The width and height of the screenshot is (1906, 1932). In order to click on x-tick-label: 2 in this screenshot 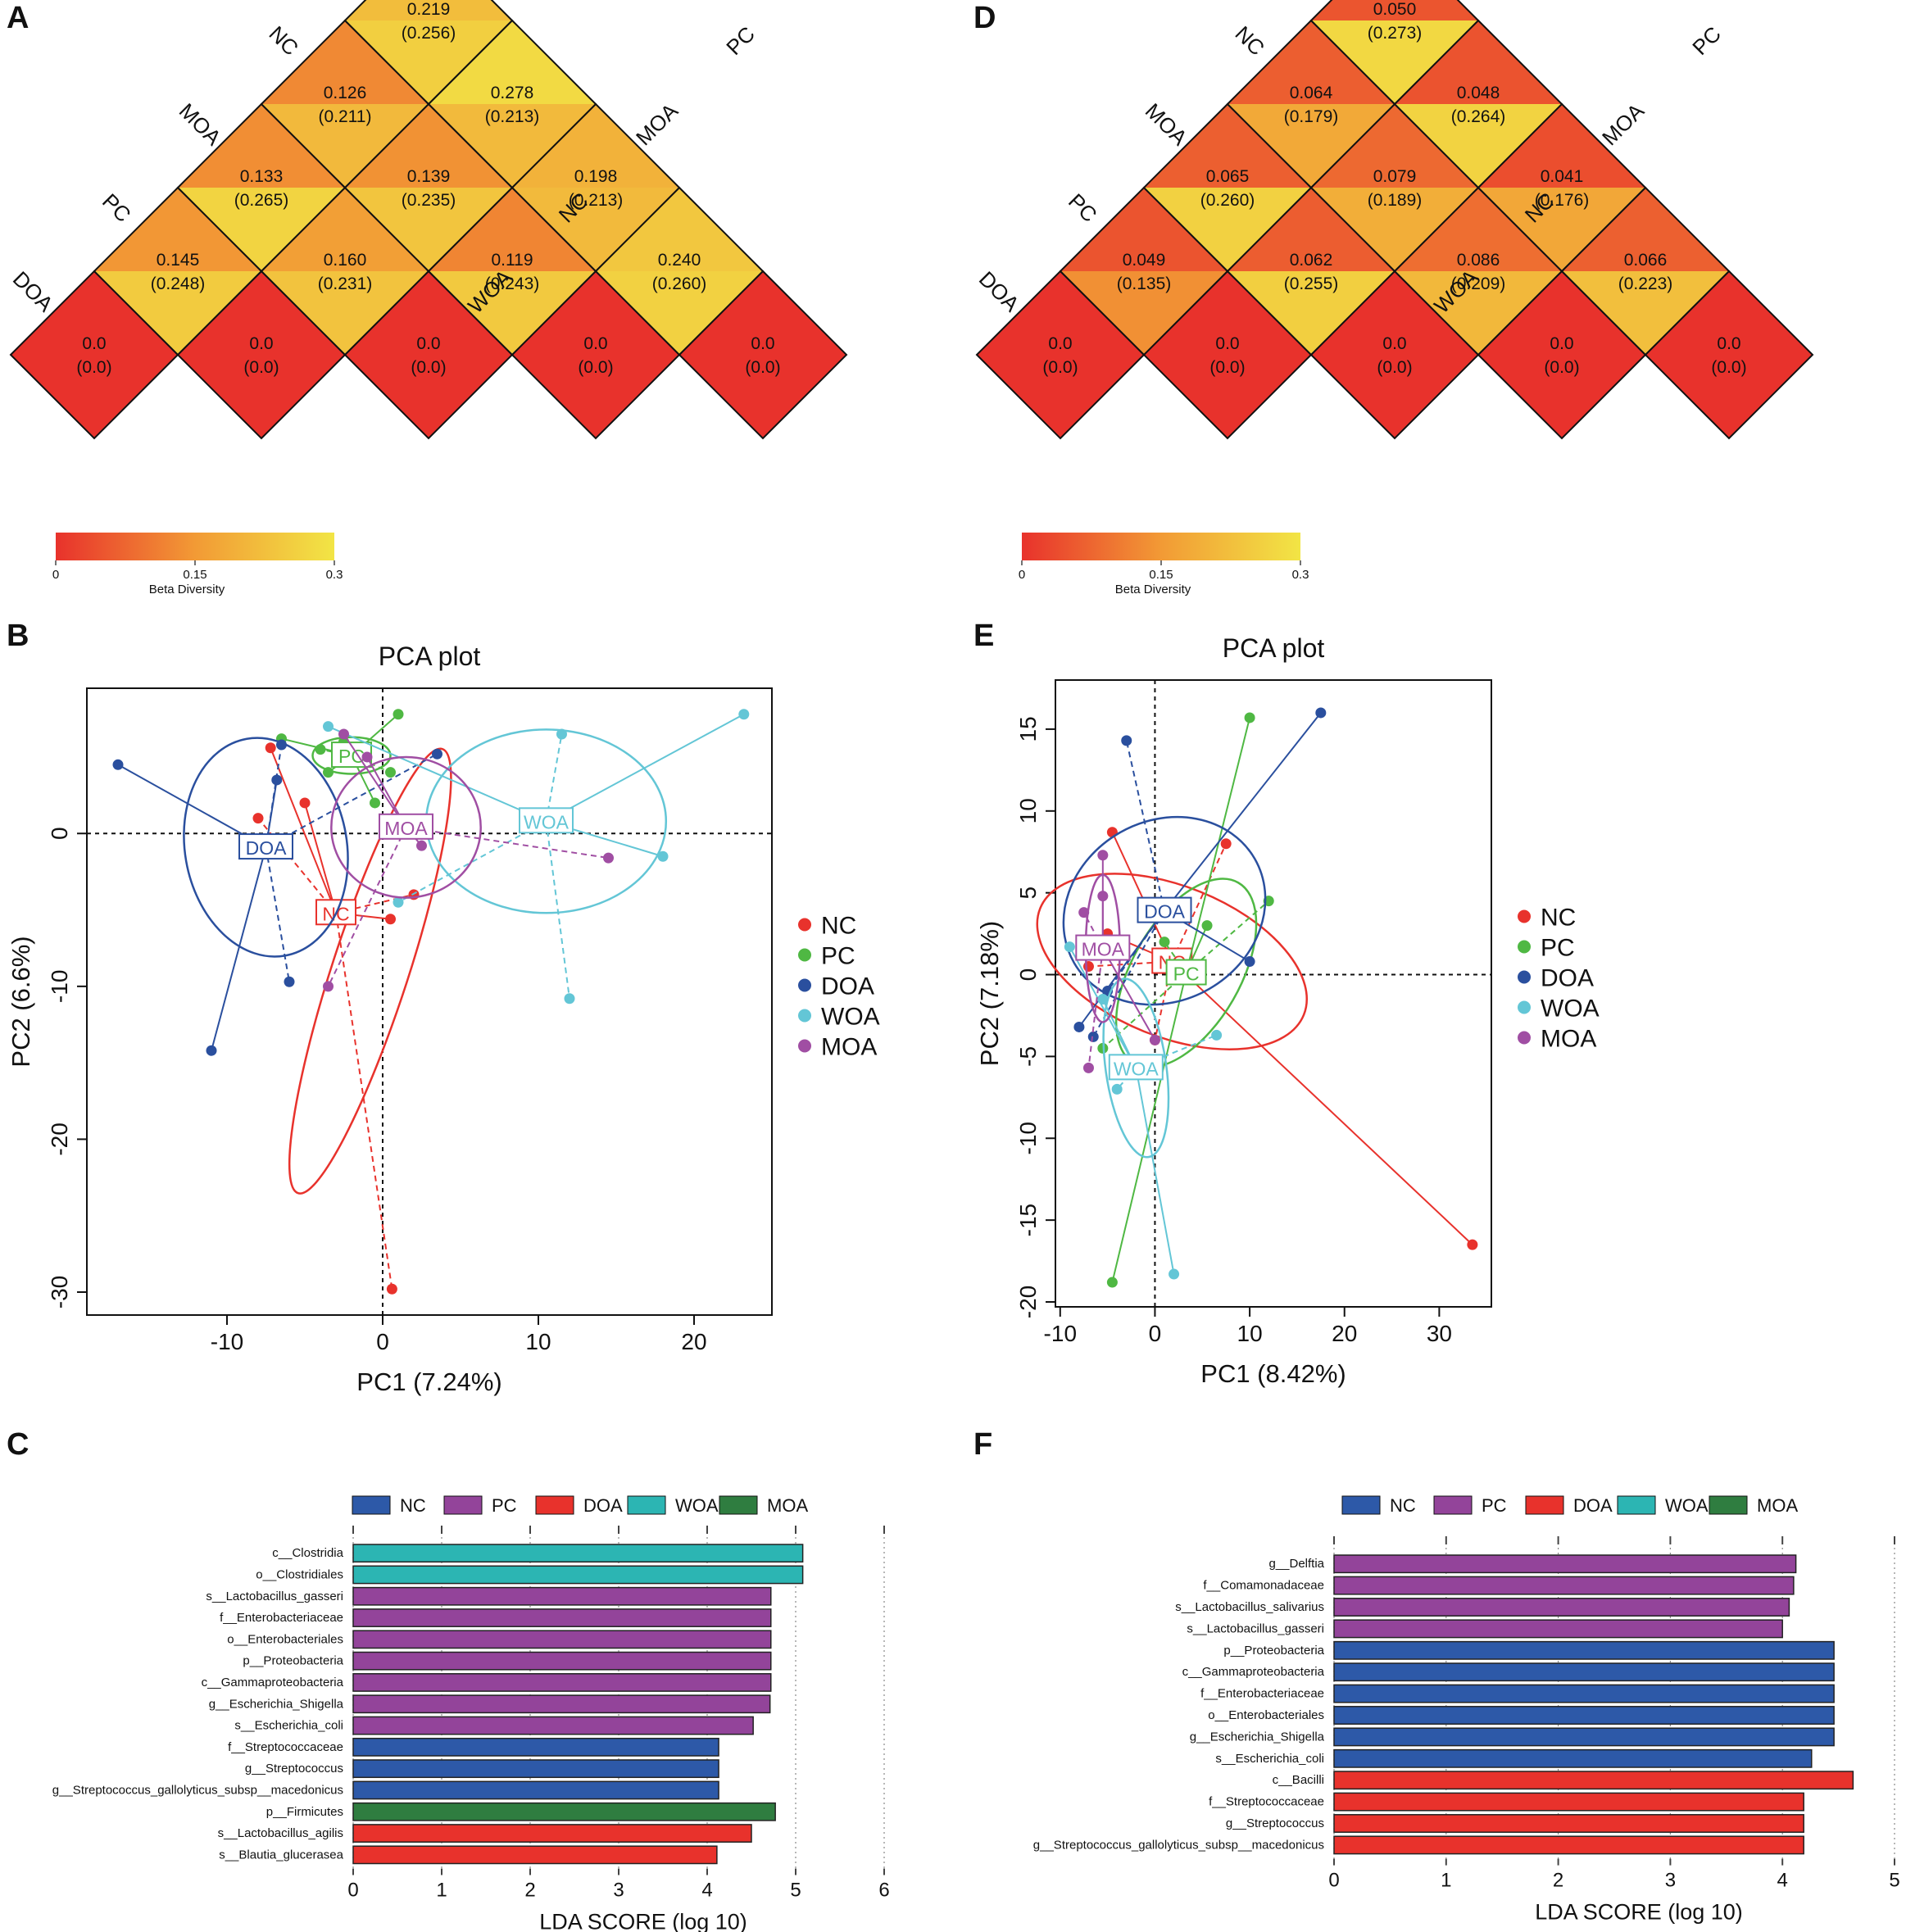, I will do `click(529, 1891)`.